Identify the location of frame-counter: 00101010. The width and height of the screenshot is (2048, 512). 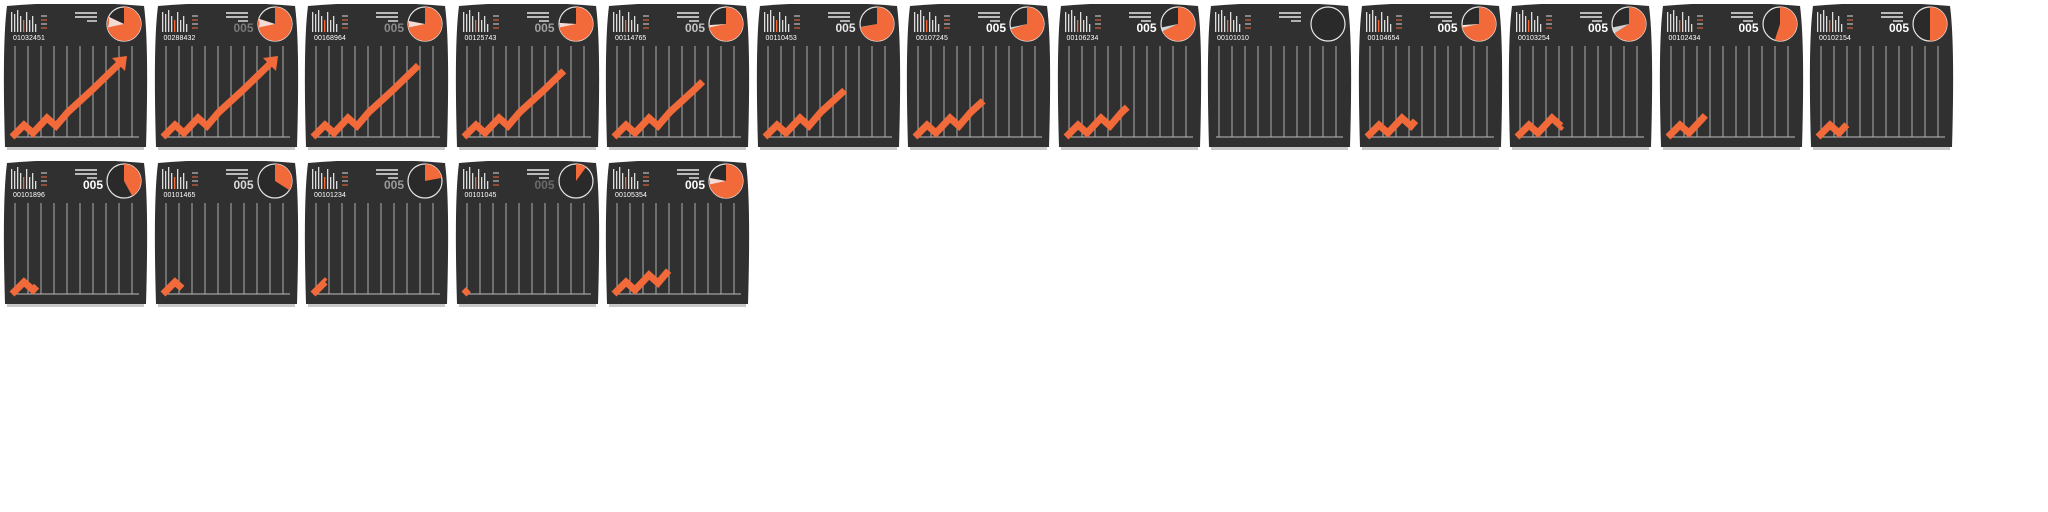
(1233, 38).